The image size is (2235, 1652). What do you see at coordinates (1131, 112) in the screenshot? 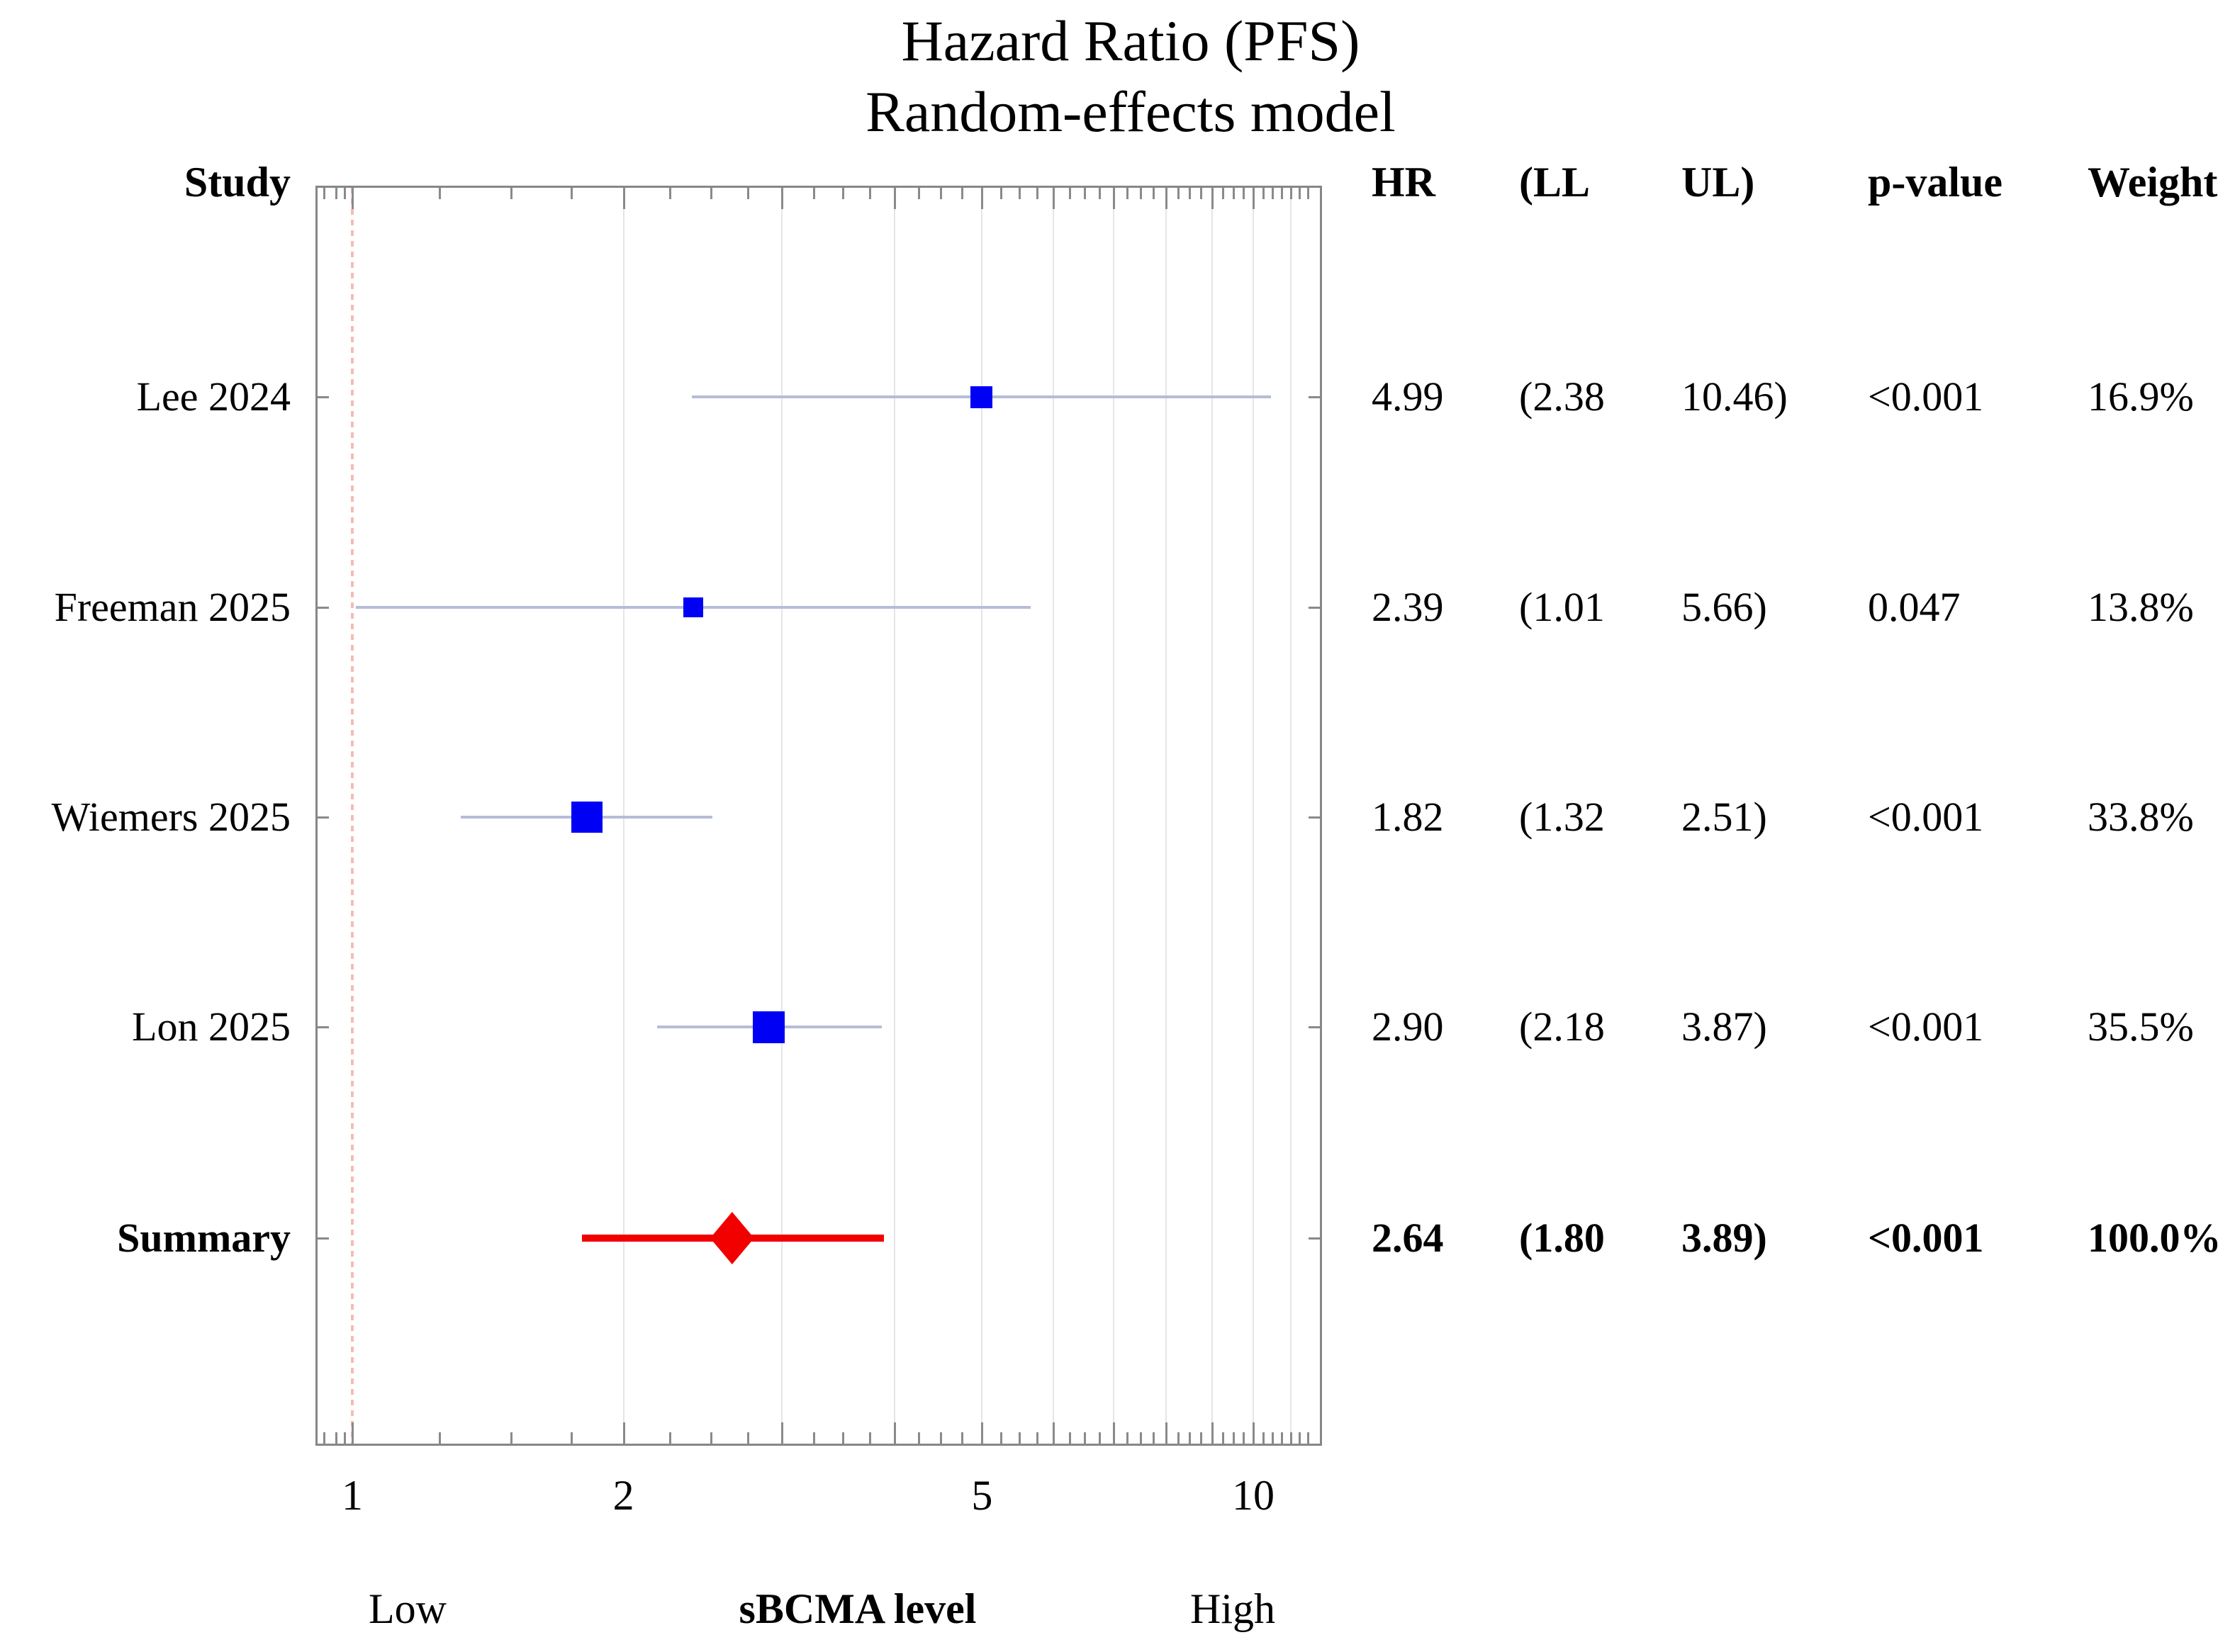
I see `chart-title-line2: Random-effects model` at bounding box center [1131, 112].